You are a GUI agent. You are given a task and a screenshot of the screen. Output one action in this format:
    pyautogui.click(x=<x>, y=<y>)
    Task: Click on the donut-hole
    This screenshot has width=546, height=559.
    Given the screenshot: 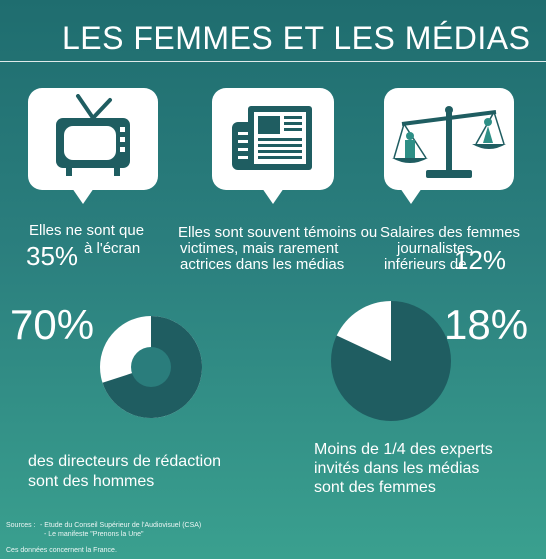 What is the action you would take?
    pyautogui.click(x=151, y=367)
    